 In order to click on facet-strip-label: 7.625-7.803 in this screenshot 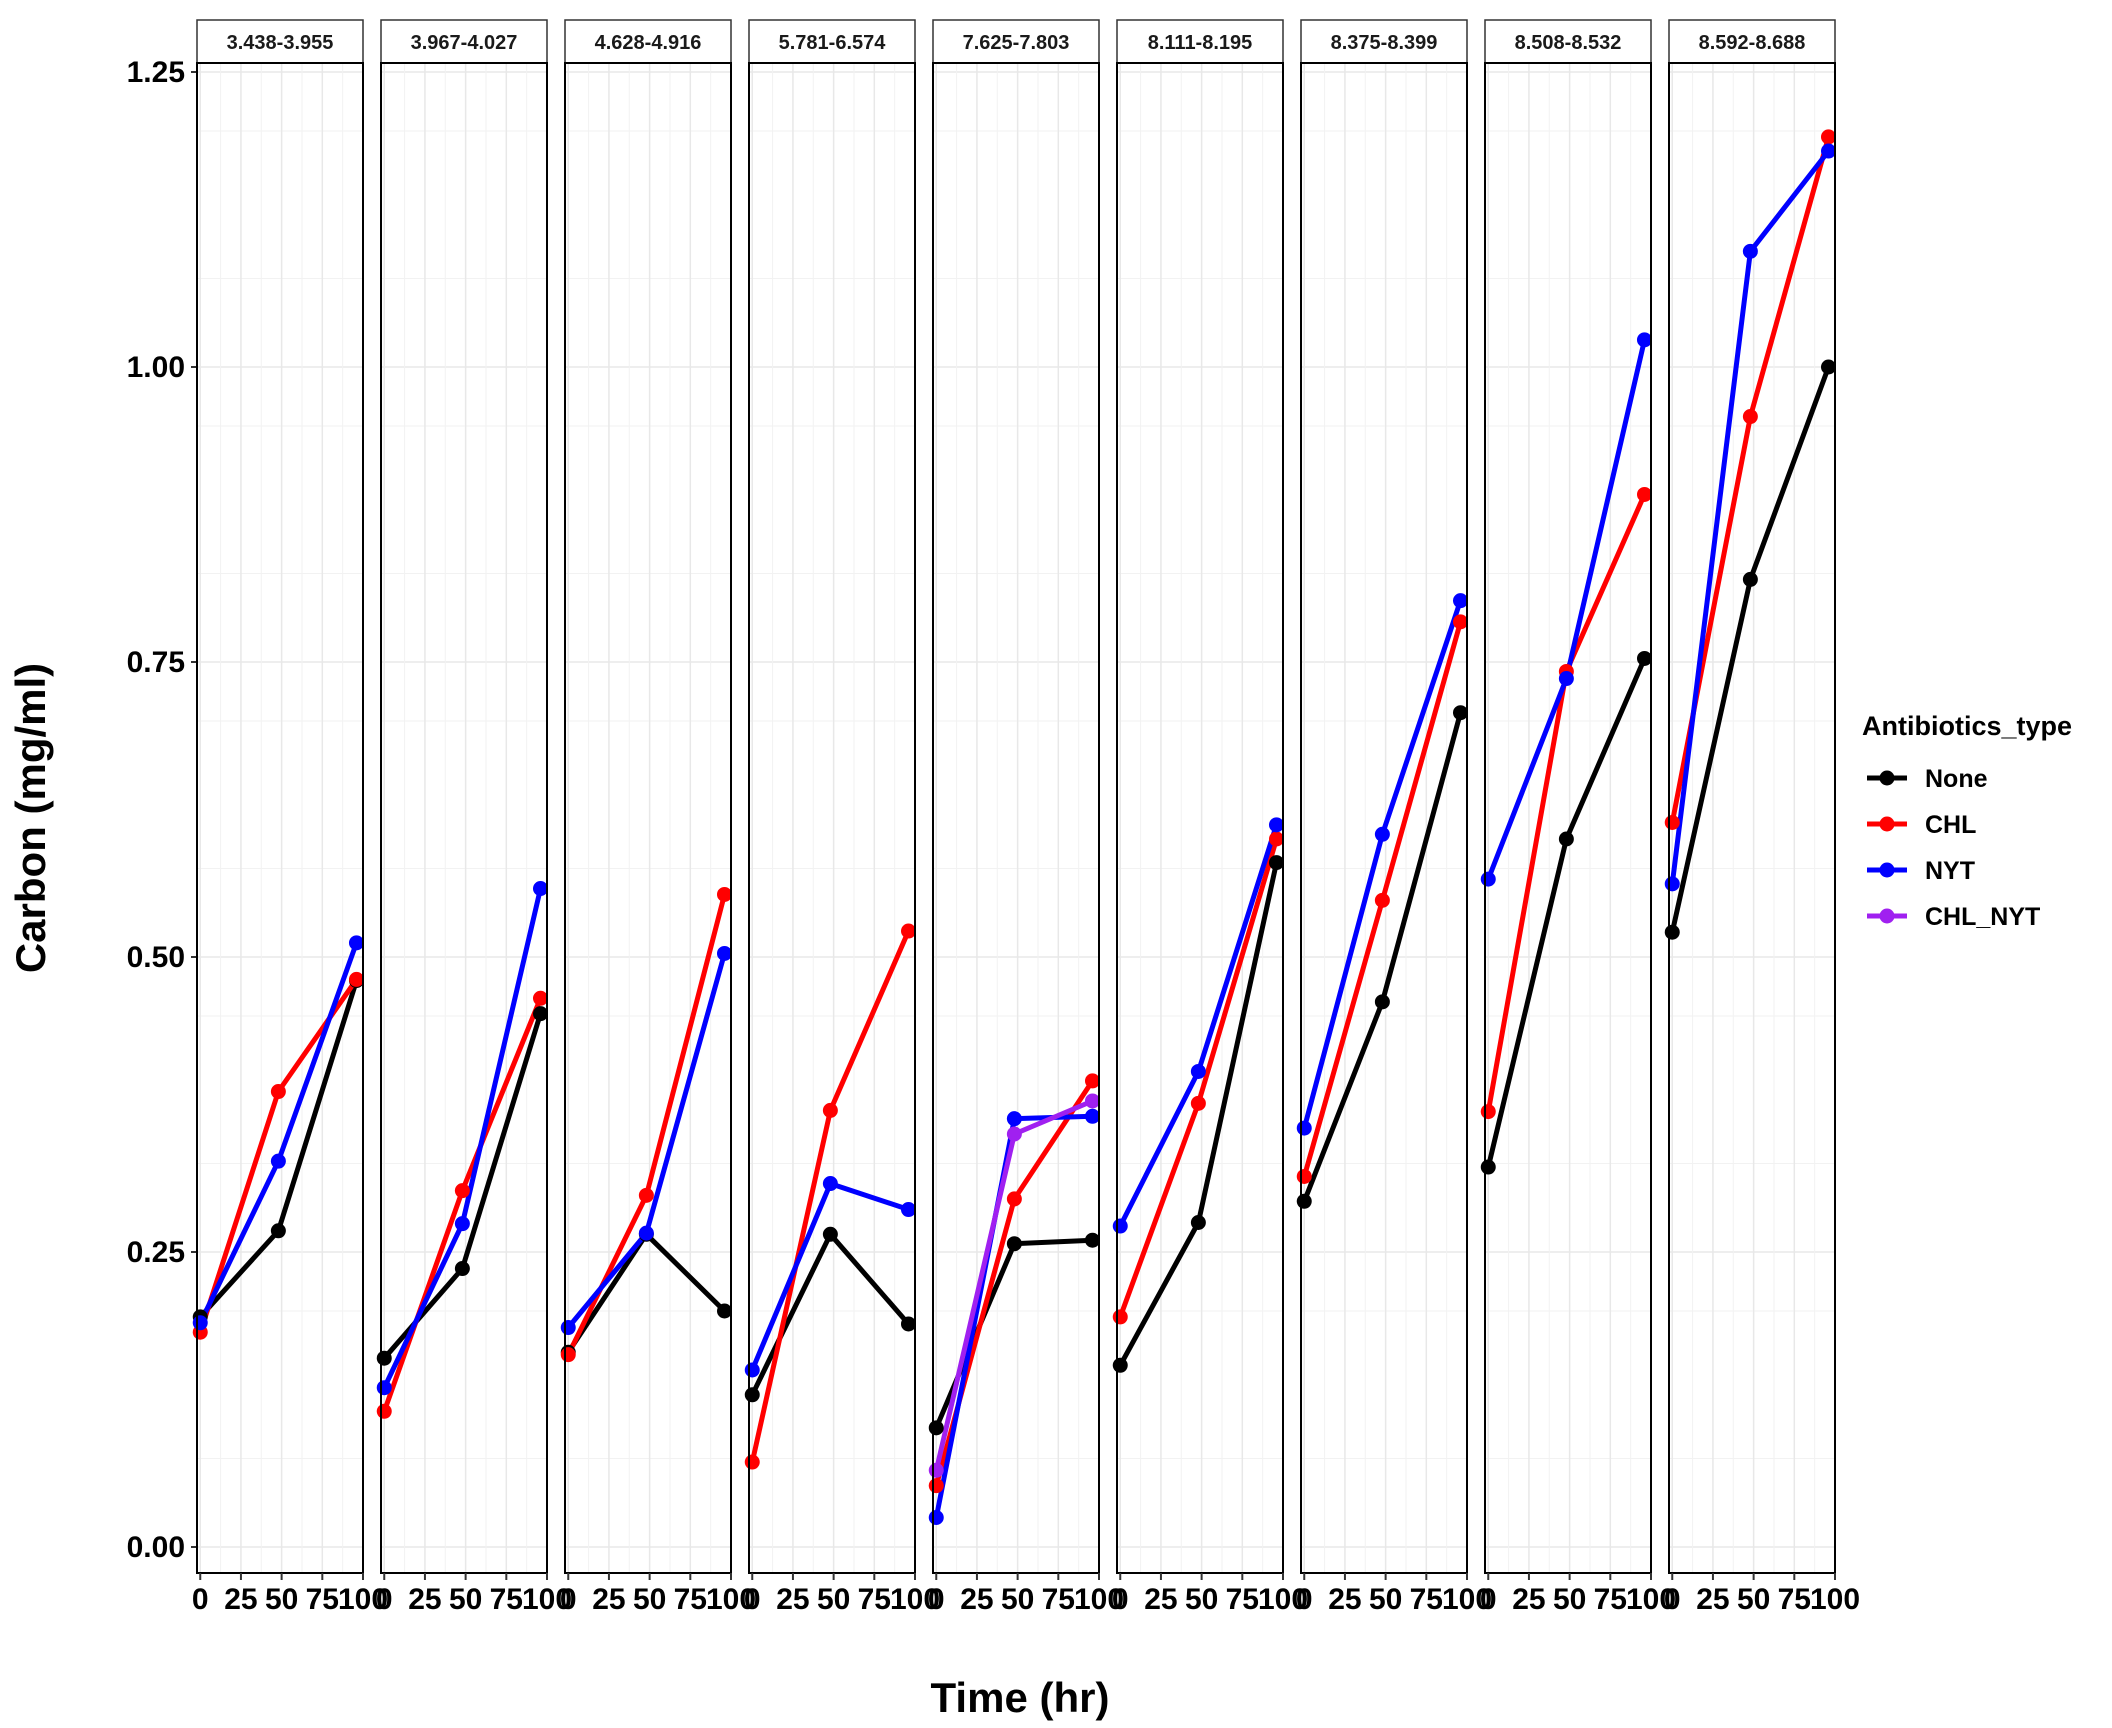, I will do `click(1016, 43)`.